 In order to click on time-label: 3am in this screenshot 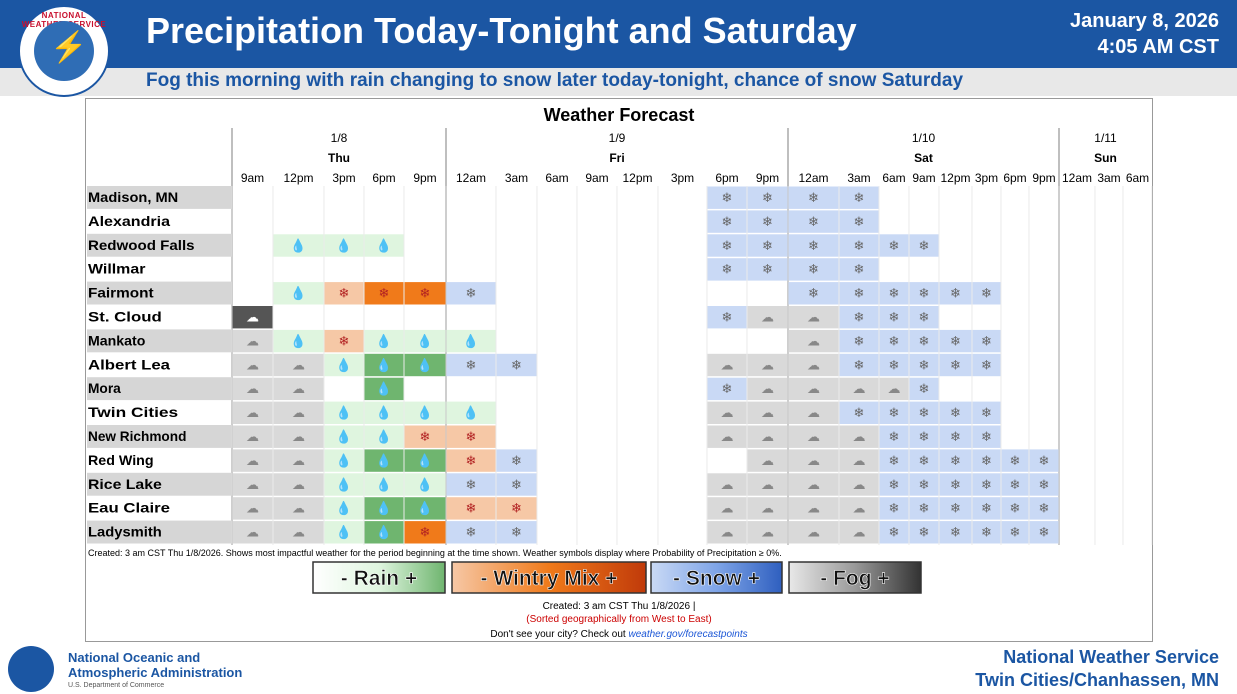, I will do `click(516, 178)`.